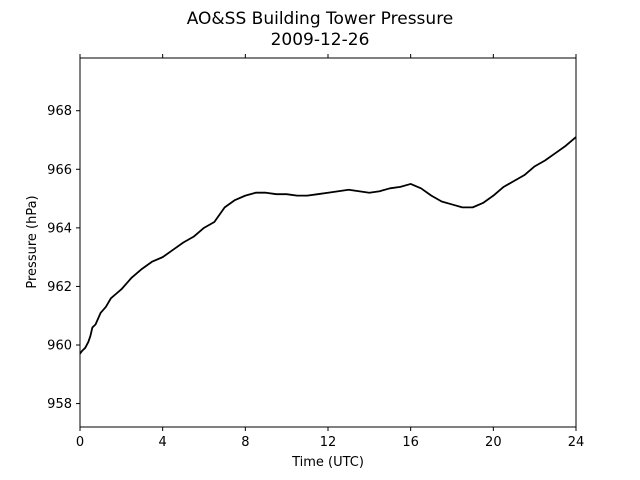  I want to click on y-tick-label: 960, so click(59, 346).